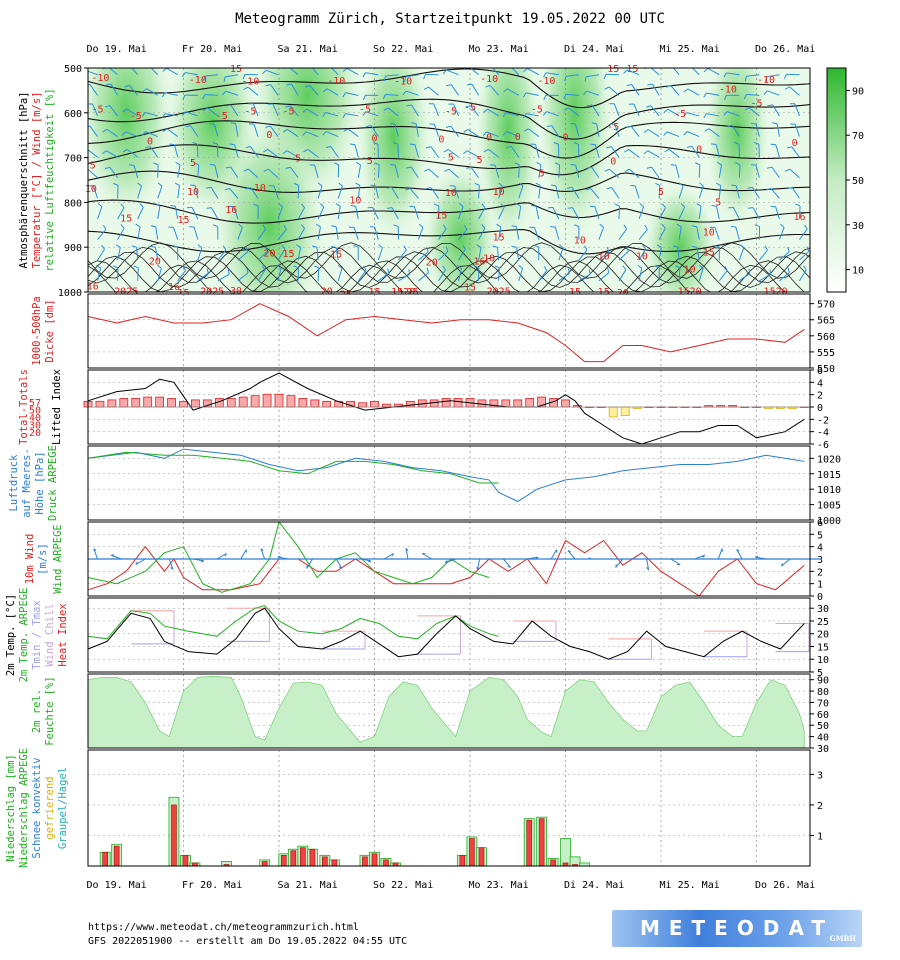 This screenshot has height=960, width=900. What do you see at coordinates (279, 556) in the screenshot?
I see `wind-direction-head` at bounding box center [279, 556].